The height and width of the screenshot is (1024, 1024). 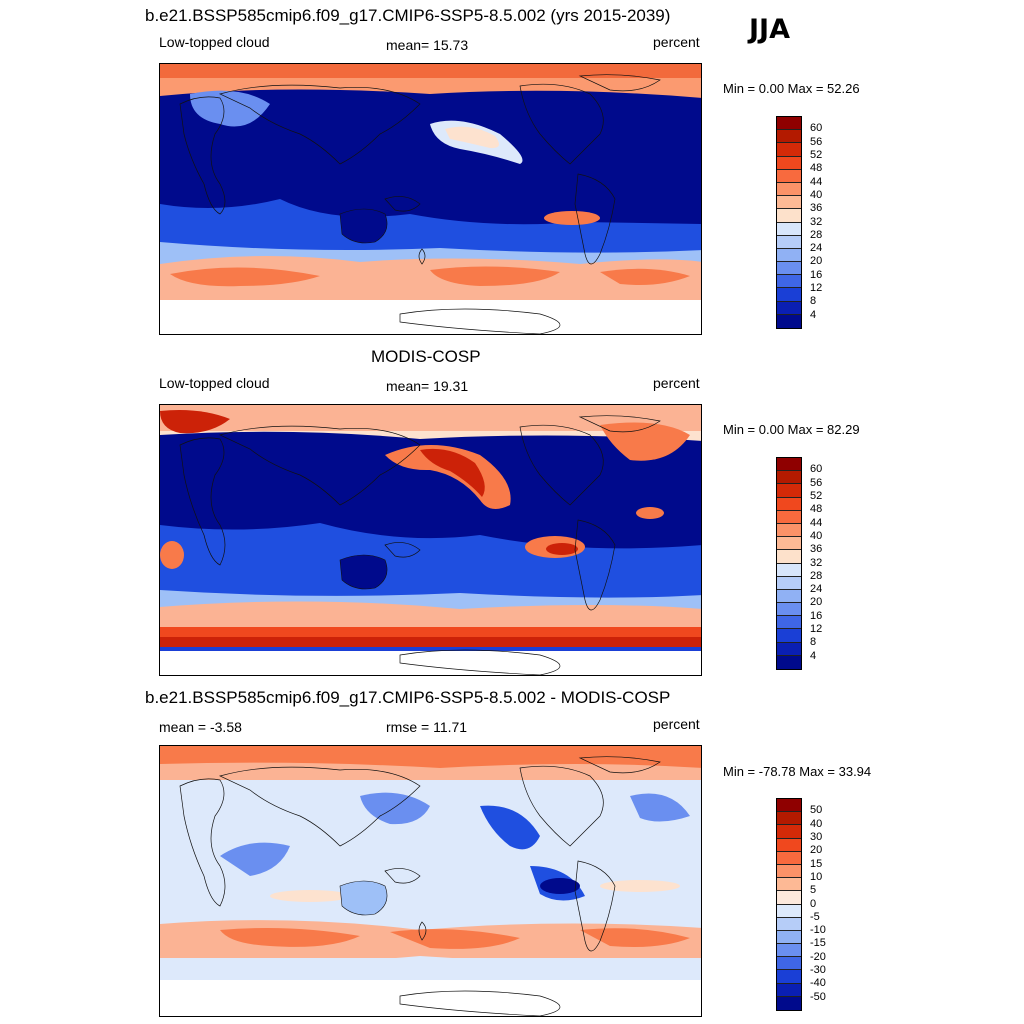 What do you see at coordinates (816, 469) in the screenshot?
I see `colorbar-tick-label: 60` at bounding box center [816, 469].